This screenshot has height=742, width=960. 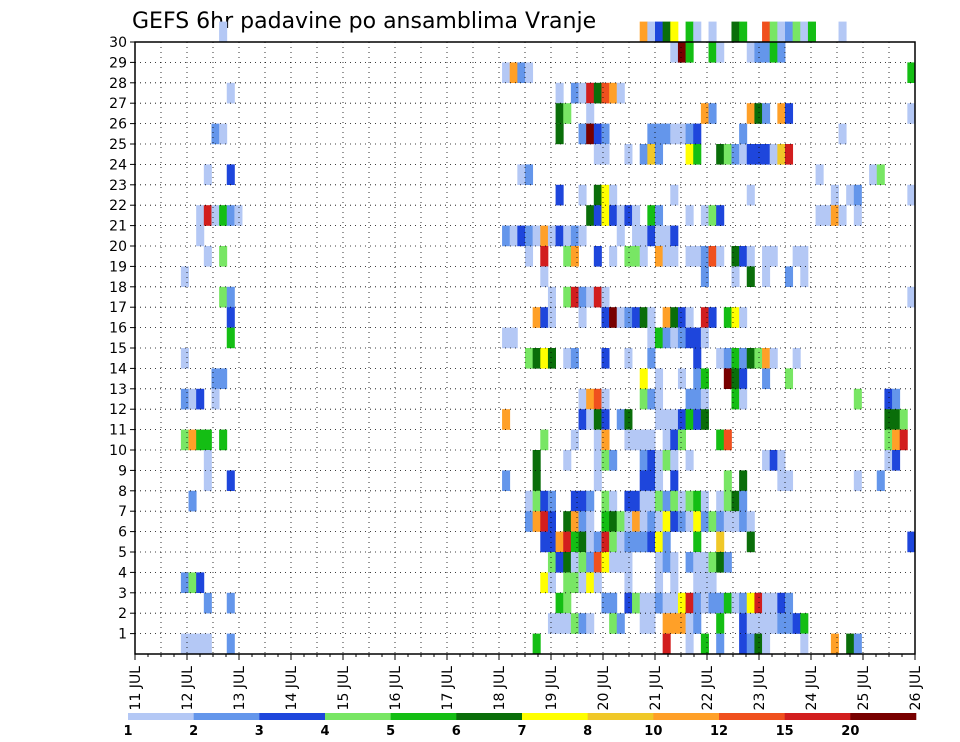 I want to click on y-tick-label: 24, so click(x=118, y=165).